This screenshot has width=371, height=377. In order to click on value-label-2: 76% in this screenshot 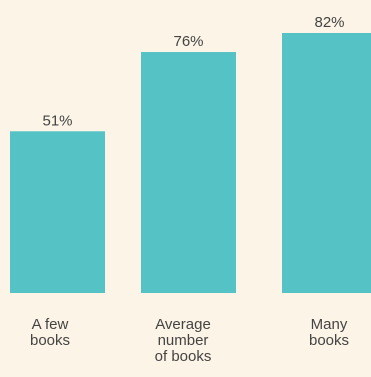, I will do `click(188, 41)`.